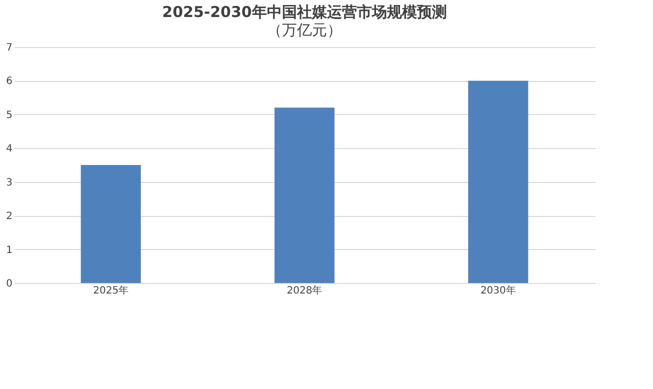 The width and height of the screenshot is (653, 389). What do you see at coordinates (498, 290) in the screenshot?
I see `x-tick-label: 2030年` at bounding box center [498, 290].